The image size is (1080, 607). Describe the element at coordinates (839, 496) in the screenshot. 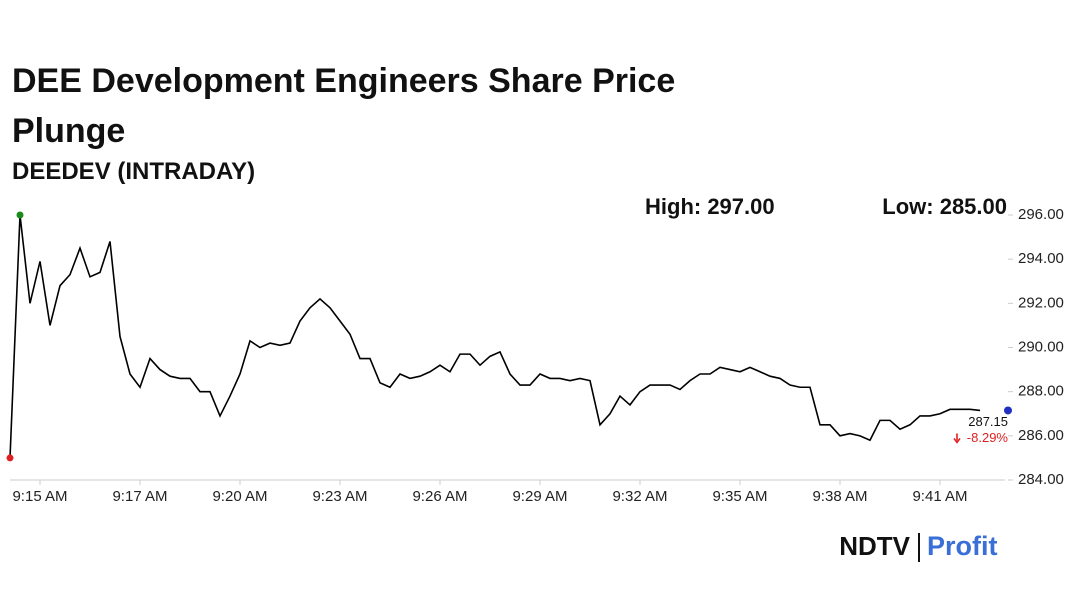

I see `x-tick-label: 9:38 AM` at that location.